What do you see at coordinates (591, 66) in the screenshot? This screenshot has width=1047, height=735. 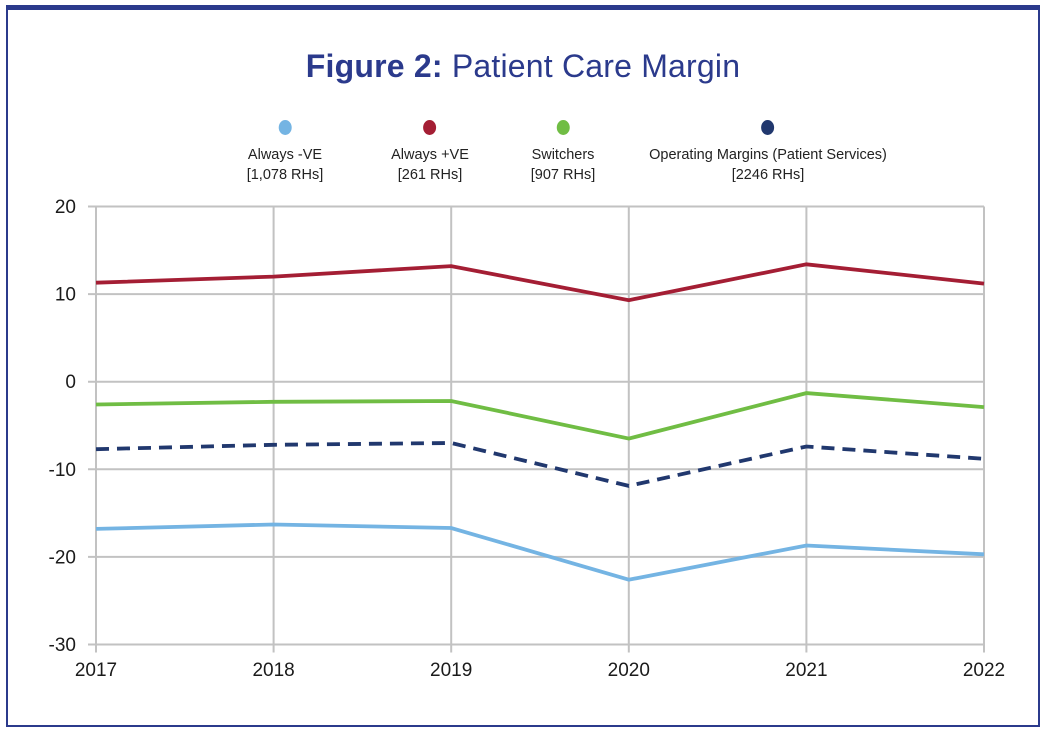 I see `figure-title-text: Patient Care Margin` at bounding box center [591, 66].